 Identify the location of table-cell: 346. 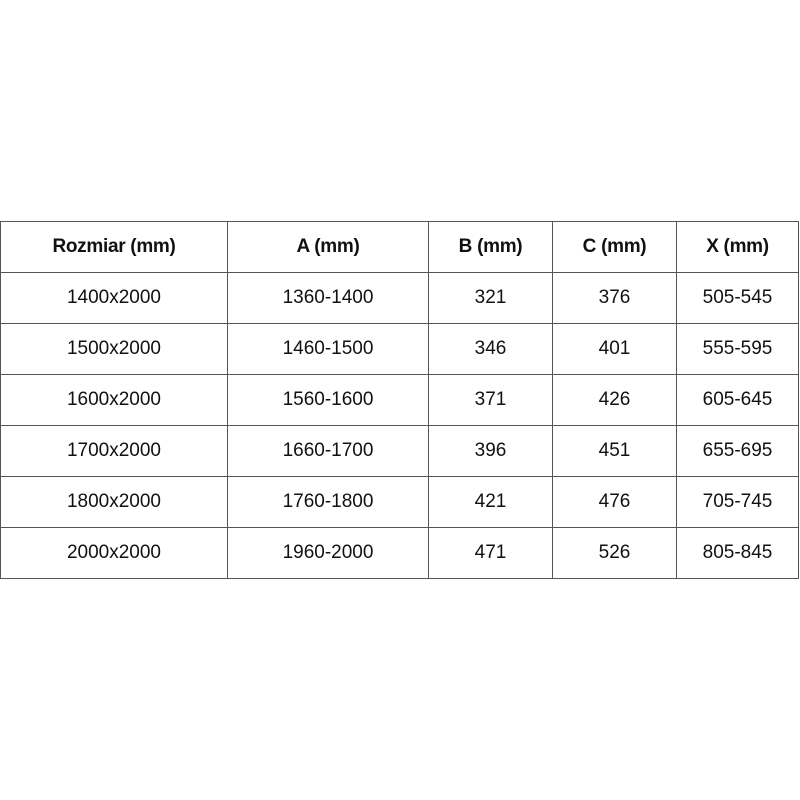
(490, 349).